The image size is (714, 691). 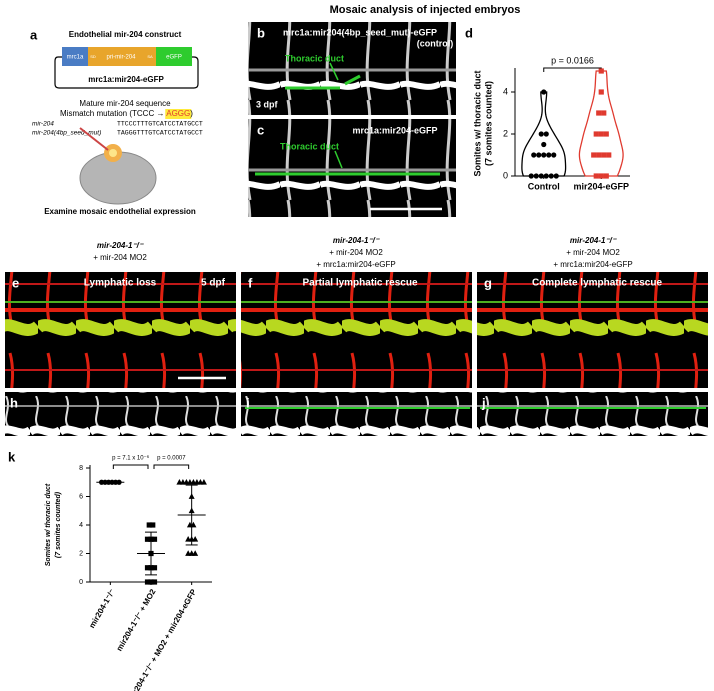 I want to click on p-value: p = 0.0007, so click(x=171, y=459).